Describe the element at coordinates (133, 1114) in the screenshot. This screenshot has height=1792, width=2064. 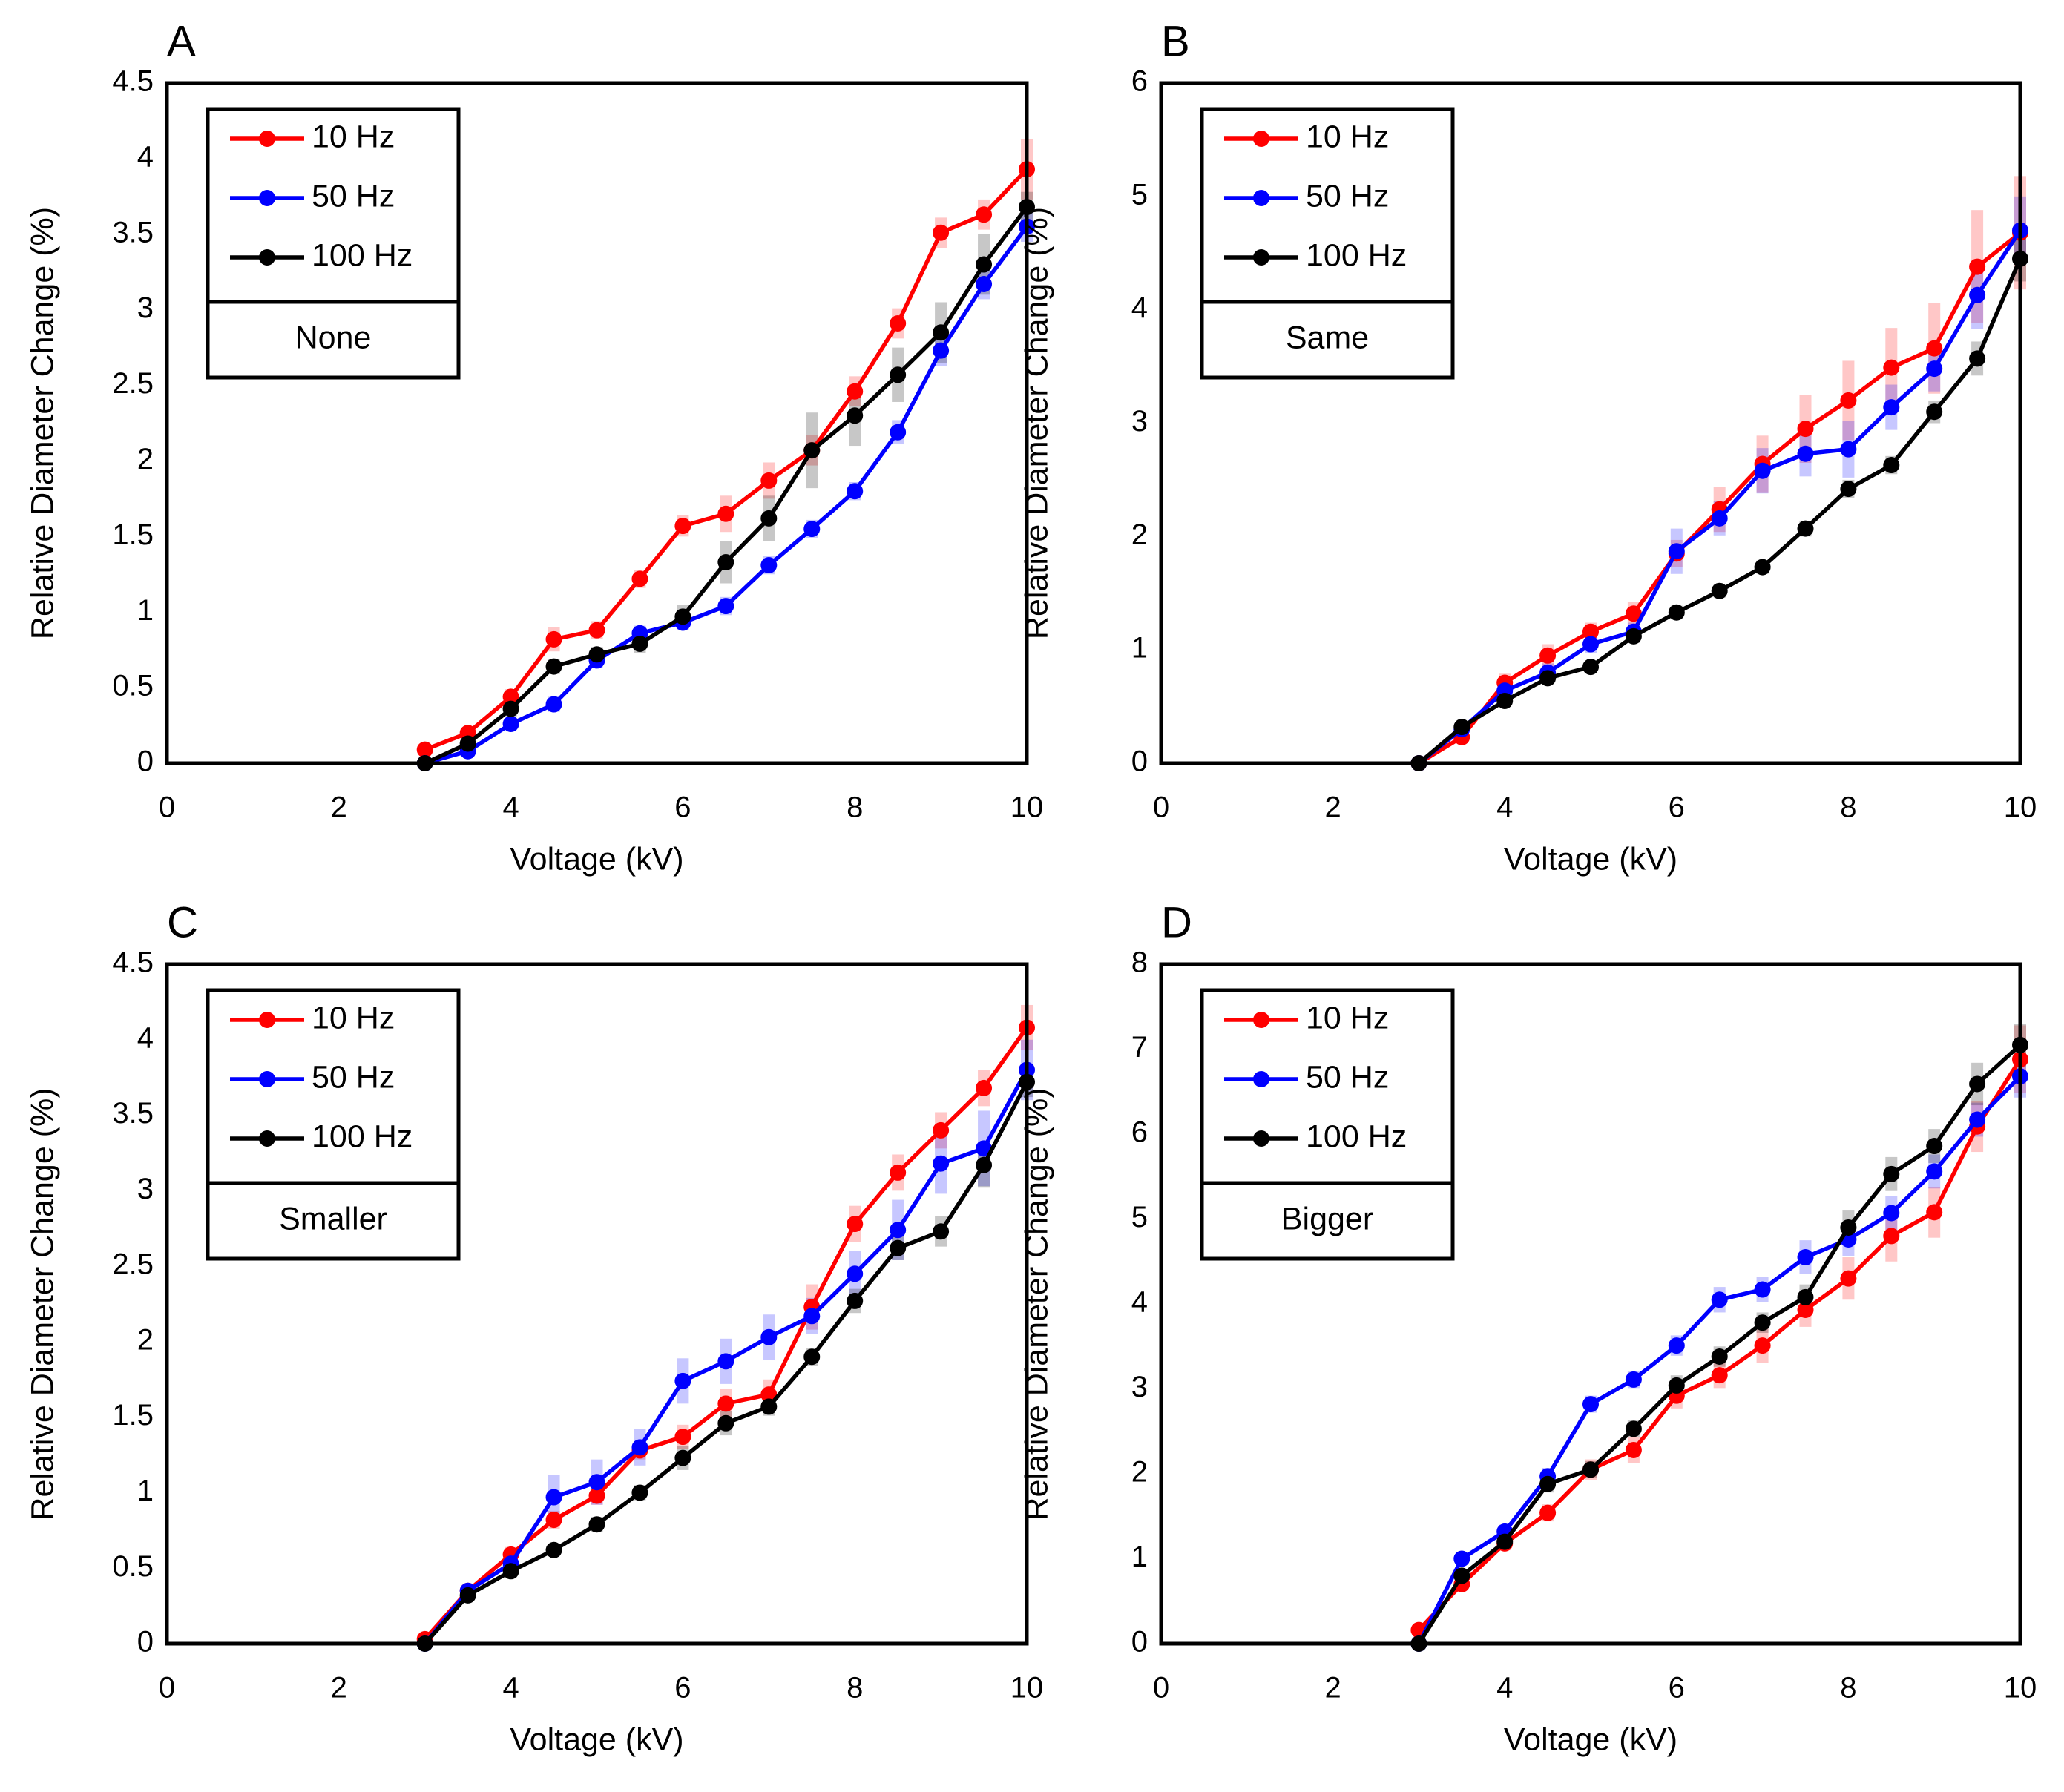
I see `y-tick-label: 3.5` at that location.